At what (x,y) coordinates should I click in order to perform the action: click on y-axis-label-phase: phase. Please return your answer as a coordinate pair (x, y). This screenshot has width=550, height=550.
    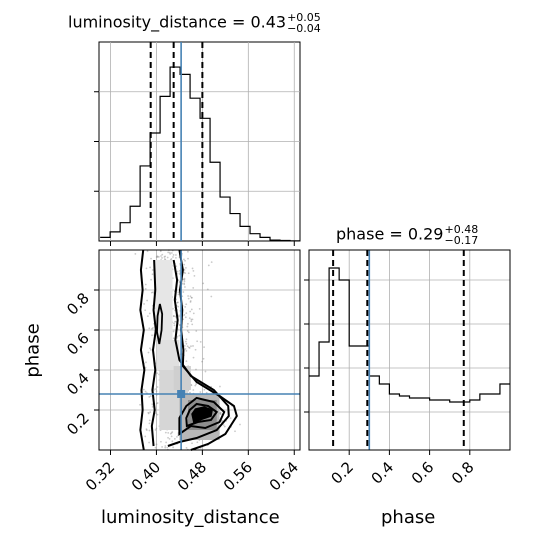
    Looking at the image, I should click on (33, 350).